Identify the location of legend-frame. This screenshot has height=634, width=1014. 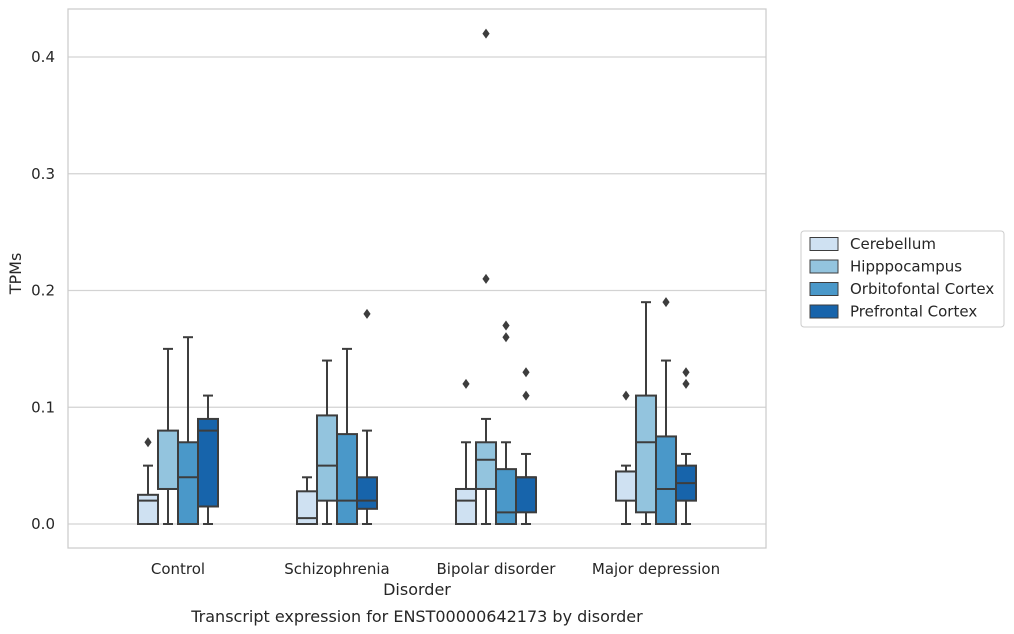
(902, 279).